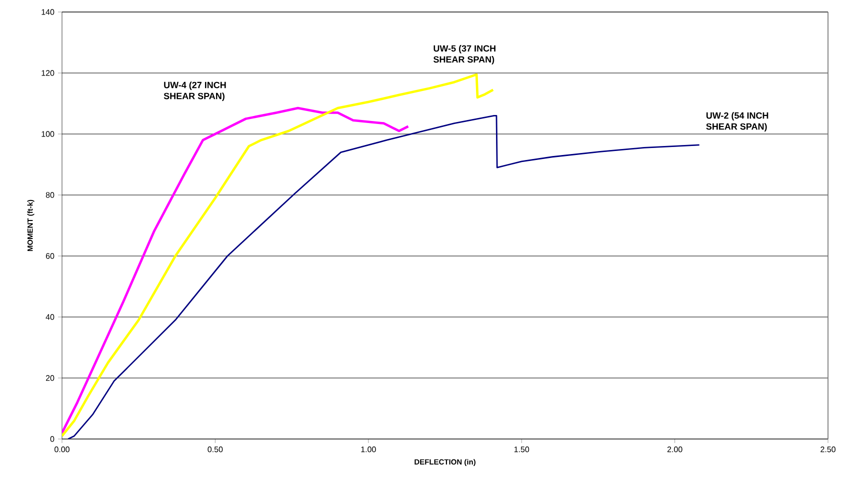 This screenshot has width=844, height=488. Describe the element at coordinates (674, 449) in the screenshot. I see `x-tick-label: 2.00` at that location.